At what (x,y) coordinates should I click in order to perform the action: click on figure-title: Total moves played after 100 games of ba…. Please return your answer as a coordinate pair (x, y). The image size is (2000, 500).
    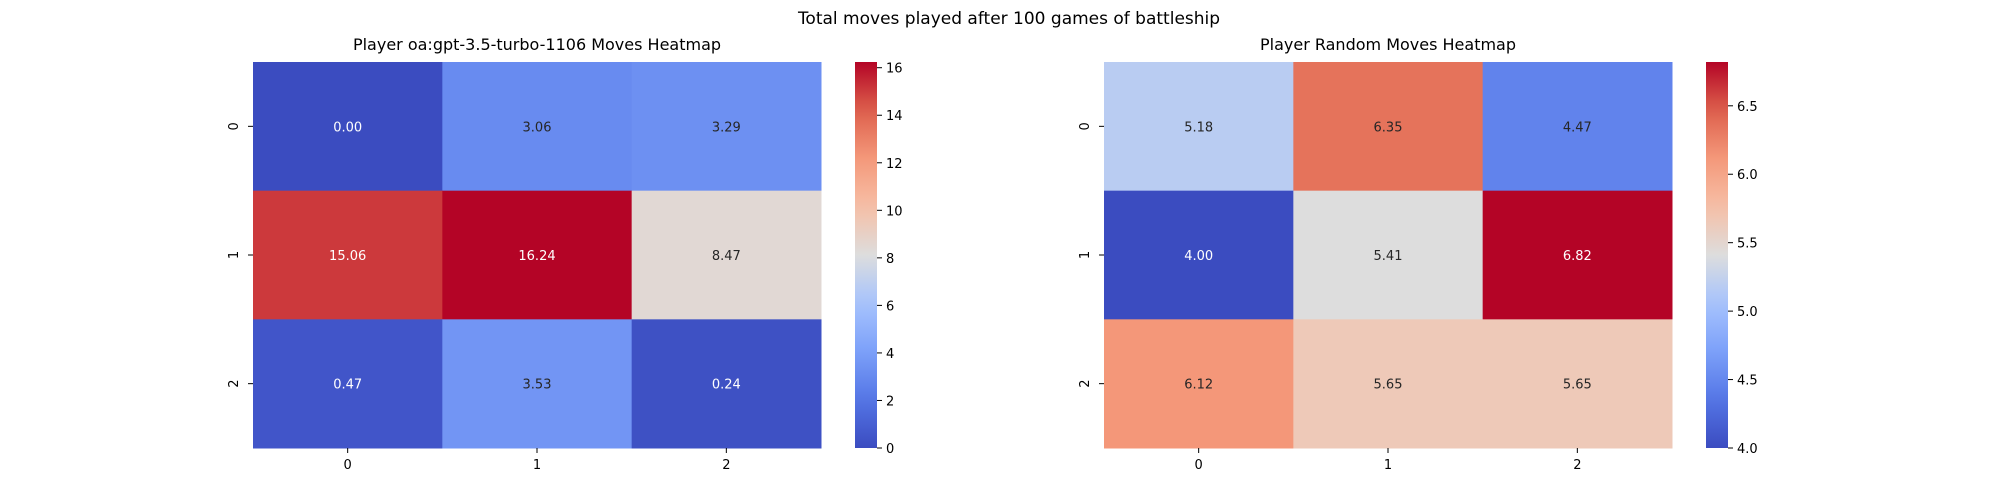
    Looking at the image, I should click on (1008, 19).